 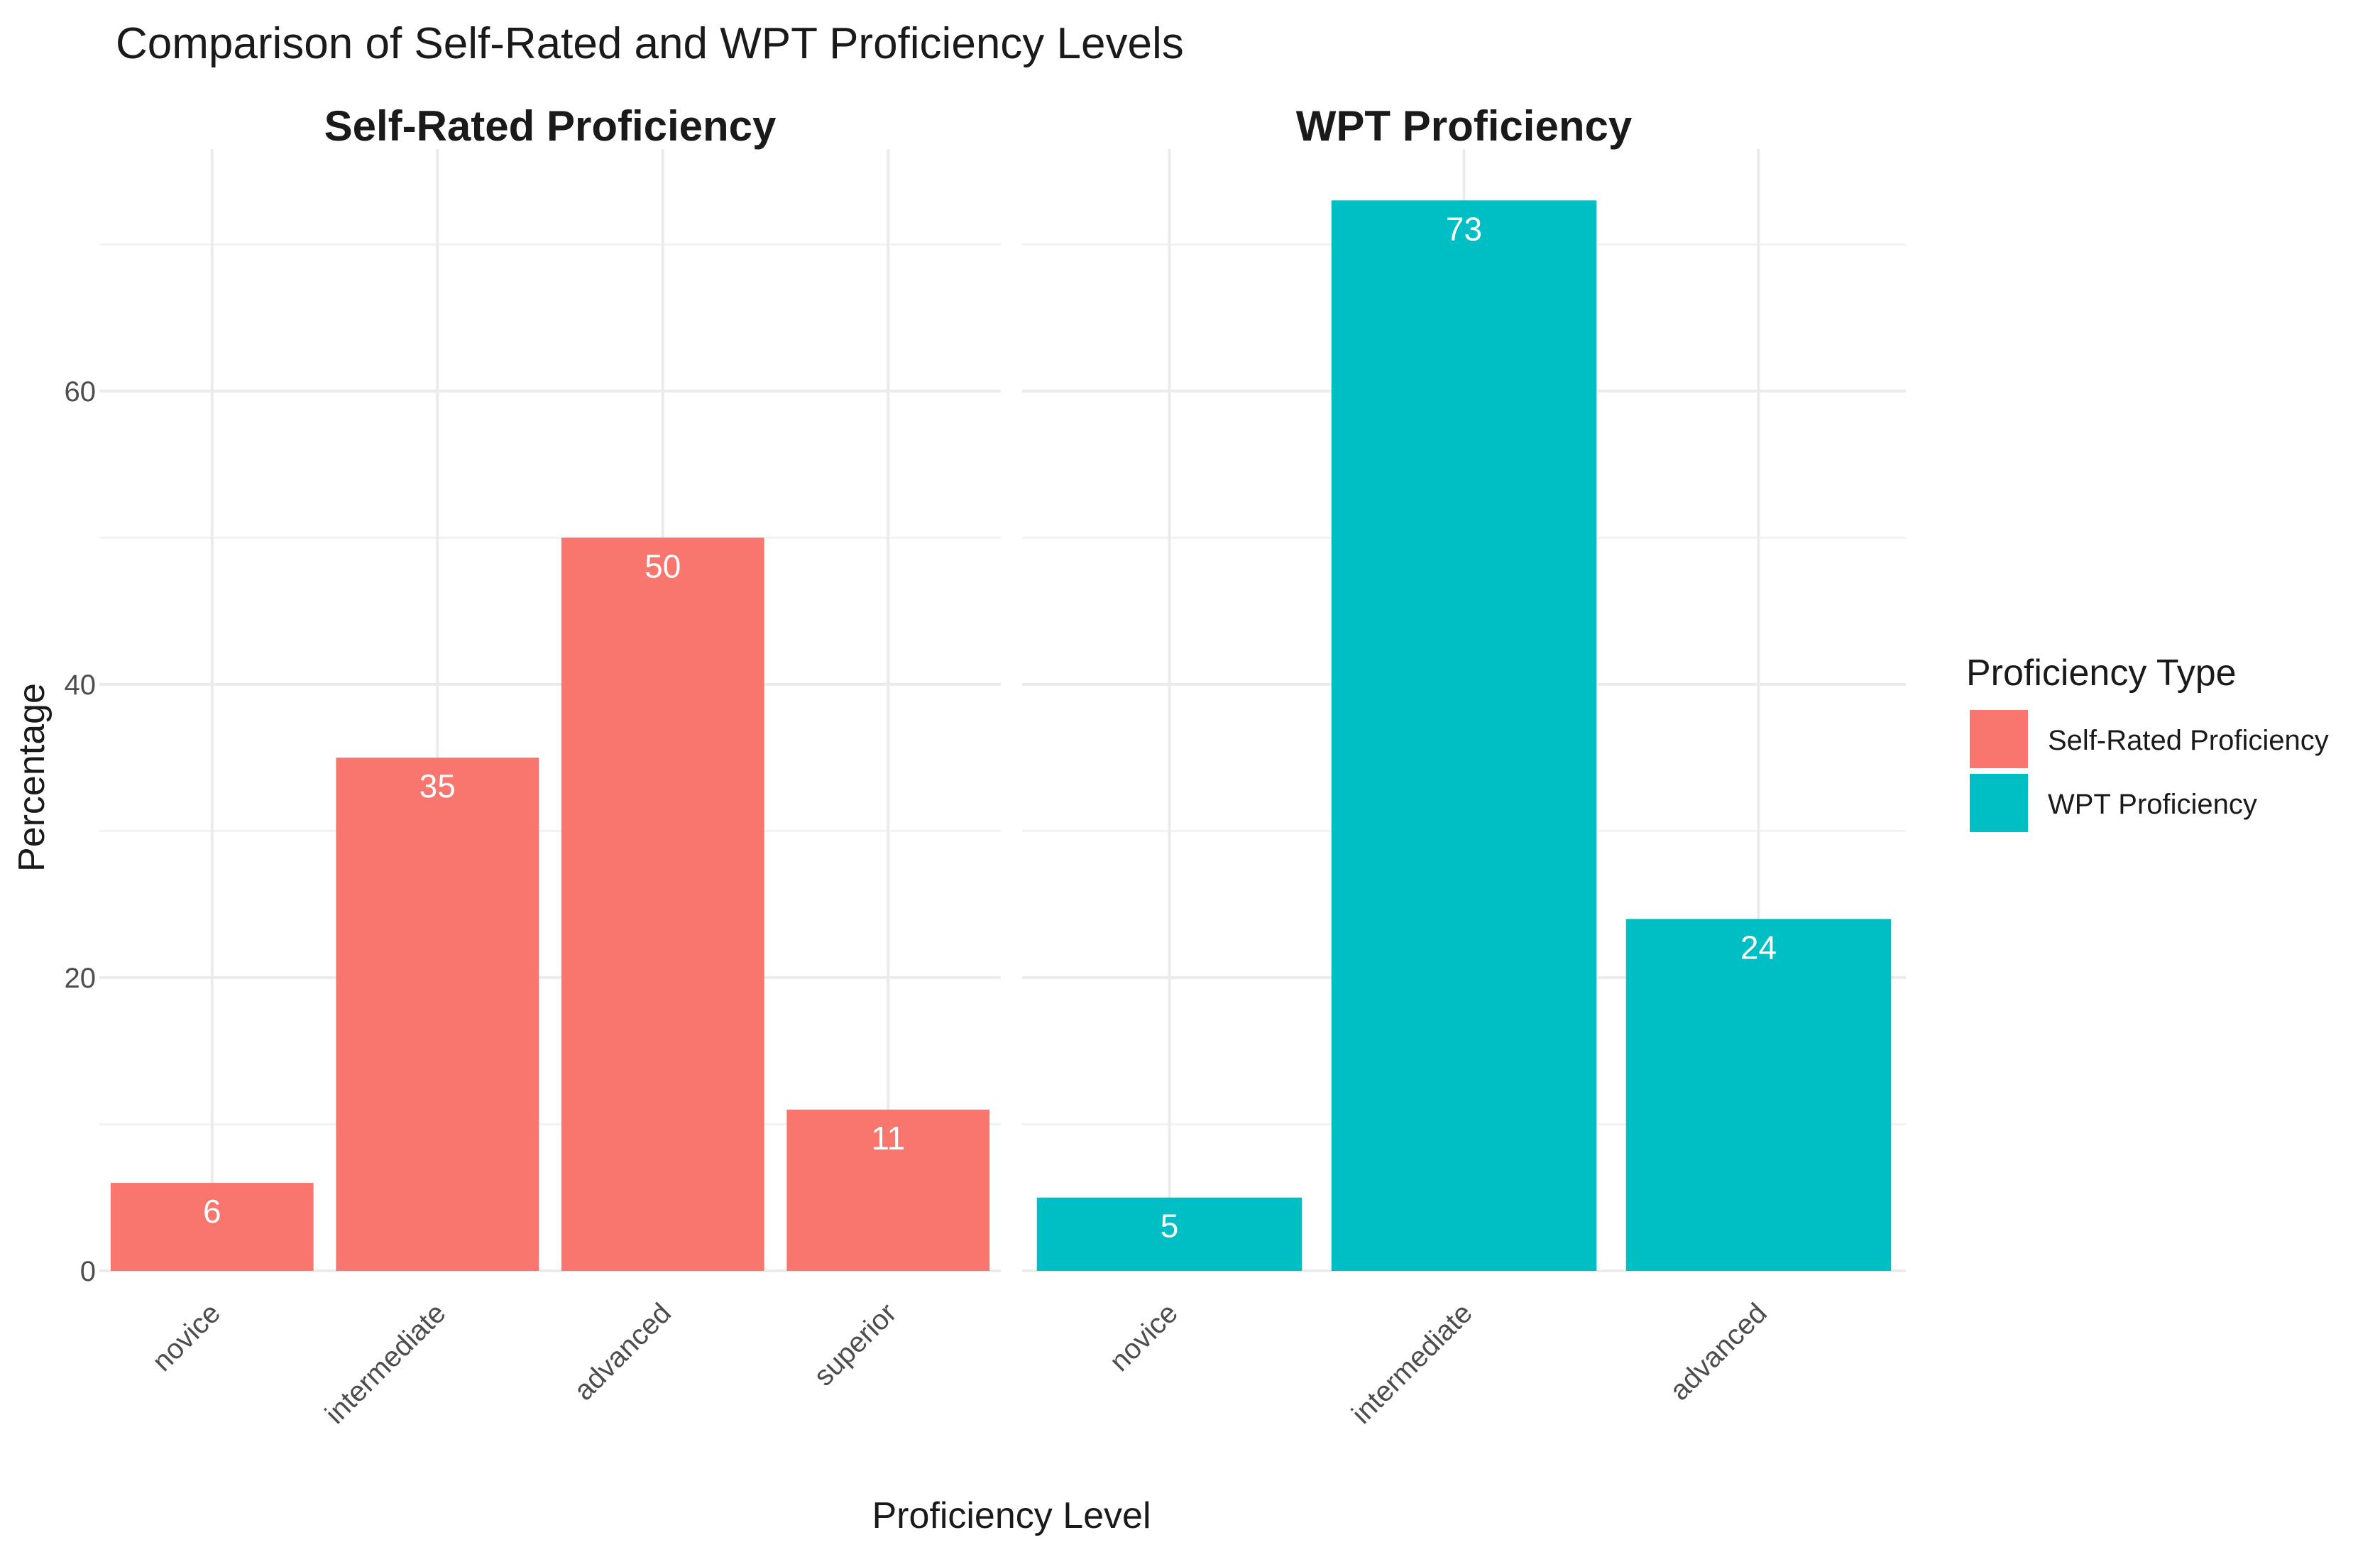 What do you see at coordinates (2188, 740) in the screenshot?
I see `legend-label-self-rated: Self-Rated Proficiency` at bounding box center [2188, 740].